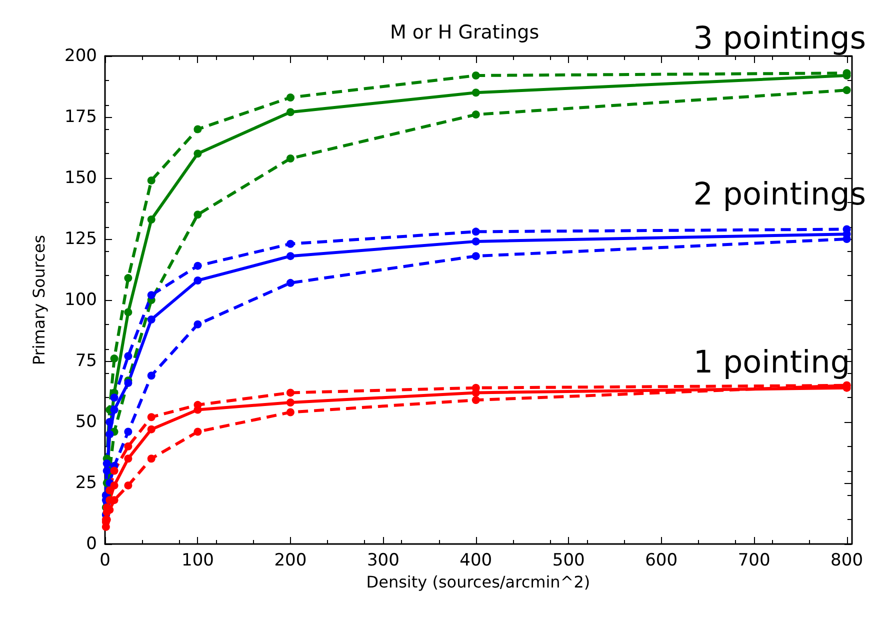 The height and width of the screenshot is (626, 874). What do you see at coordinates (478, 582) in the screenshot?
I see `x-axis-title: Density (sources/arcmin^2)` at bounding box center [478, 582].